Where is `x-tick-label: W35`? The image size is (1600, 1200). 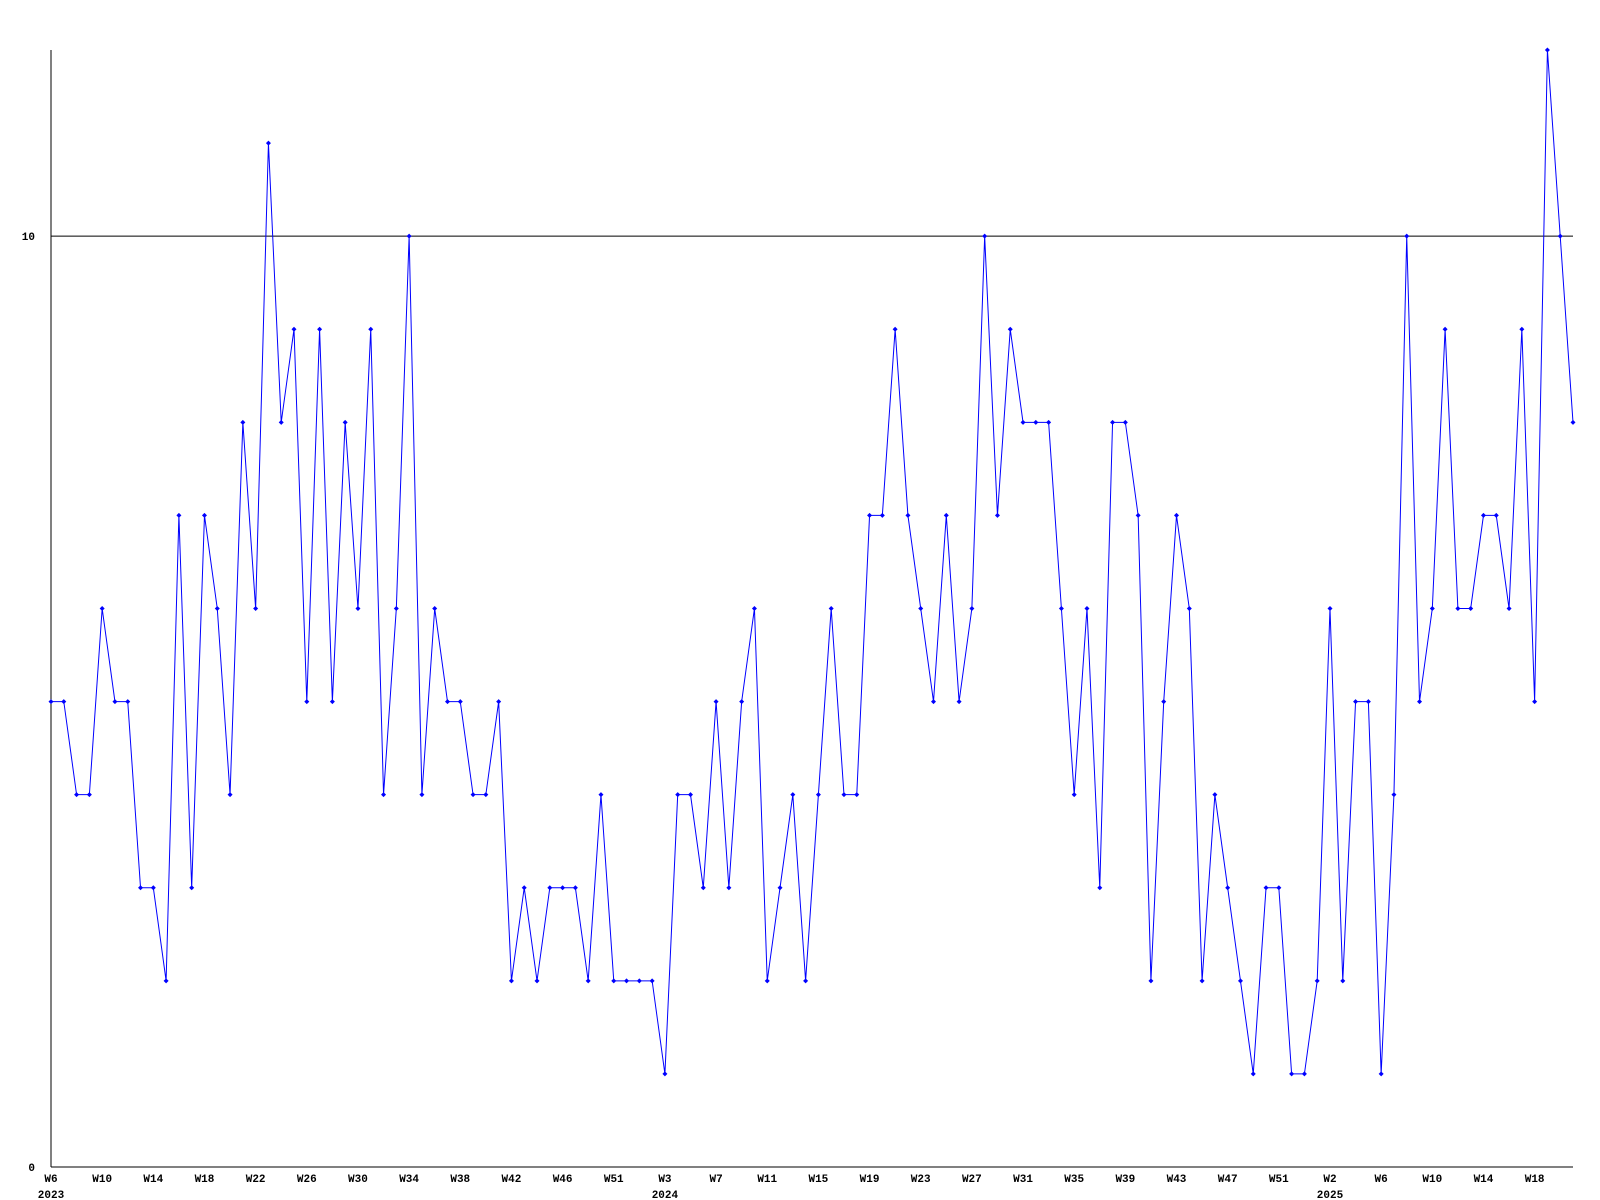 x-tick-label: W35 is located at coordinates (1074, 1180).